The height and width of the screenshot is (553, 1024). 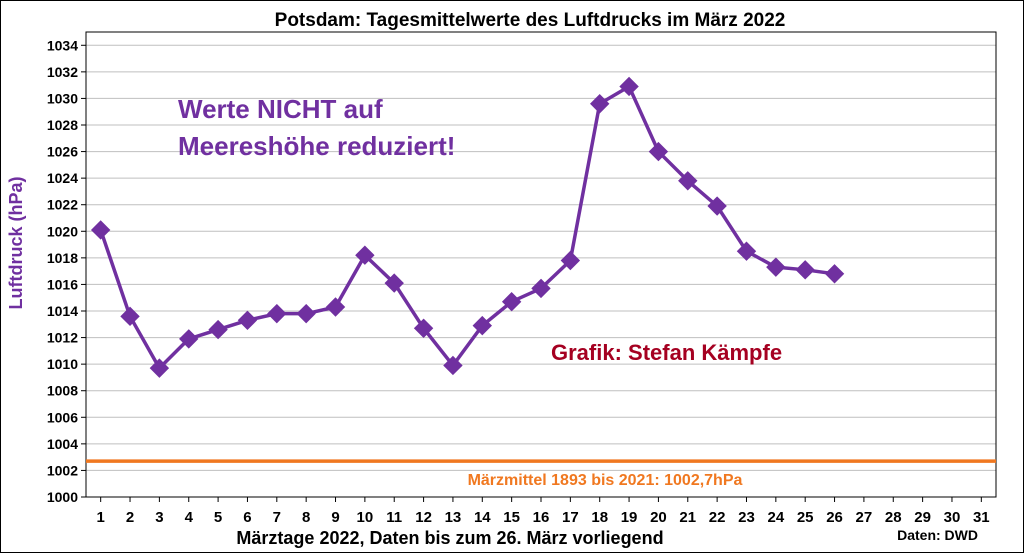 I want to click on y-tick-label: 1004, so click(x=62, y=444).